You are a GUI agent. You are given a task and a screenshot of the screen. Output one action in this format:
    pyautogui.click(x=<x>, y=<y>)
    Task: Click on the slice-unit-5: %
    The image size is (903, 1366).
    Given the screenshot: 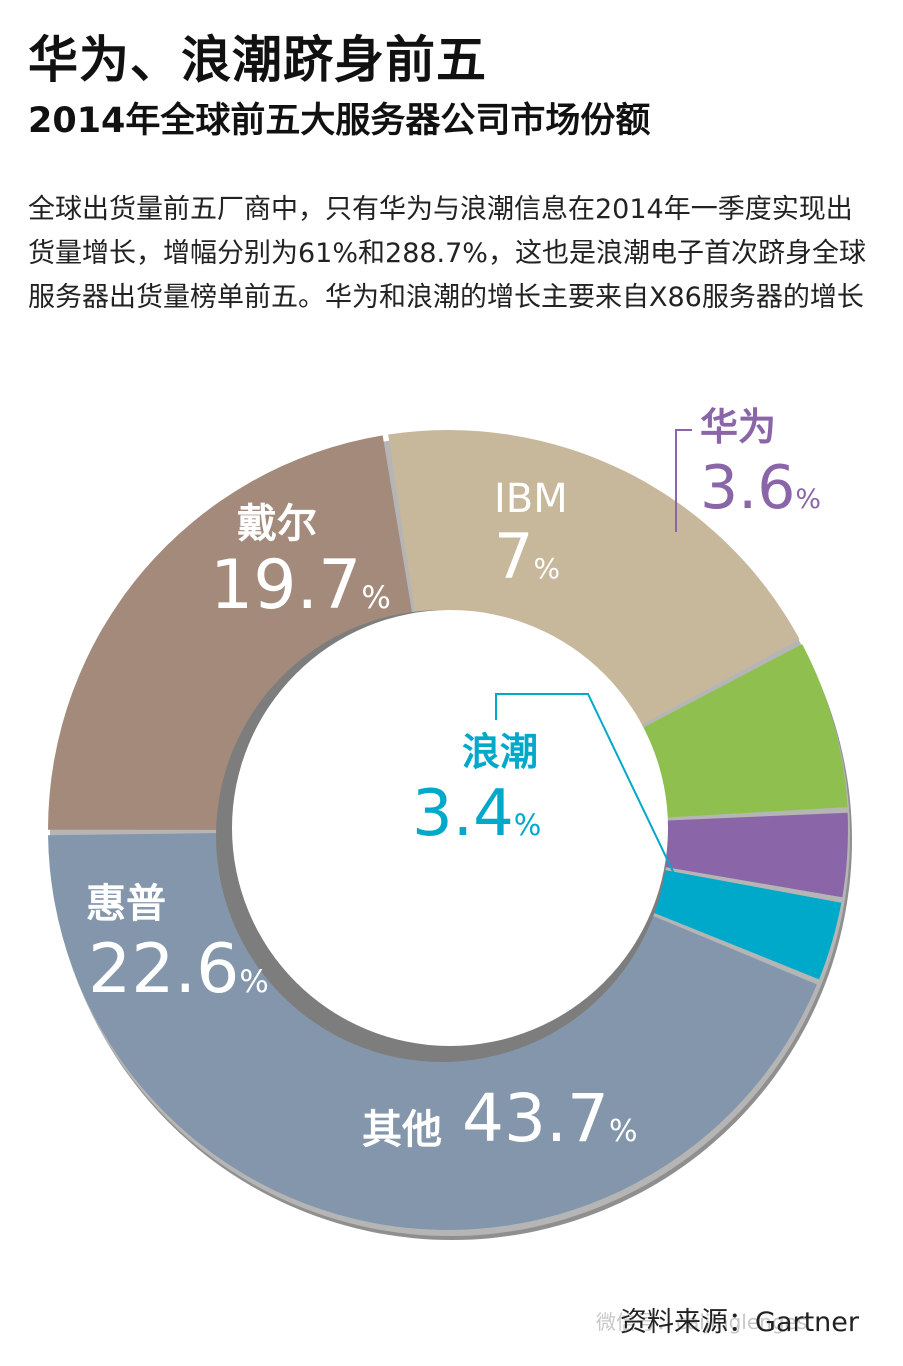 What is the action you would take?
    pyautogui.click(x=253, y=982)
    